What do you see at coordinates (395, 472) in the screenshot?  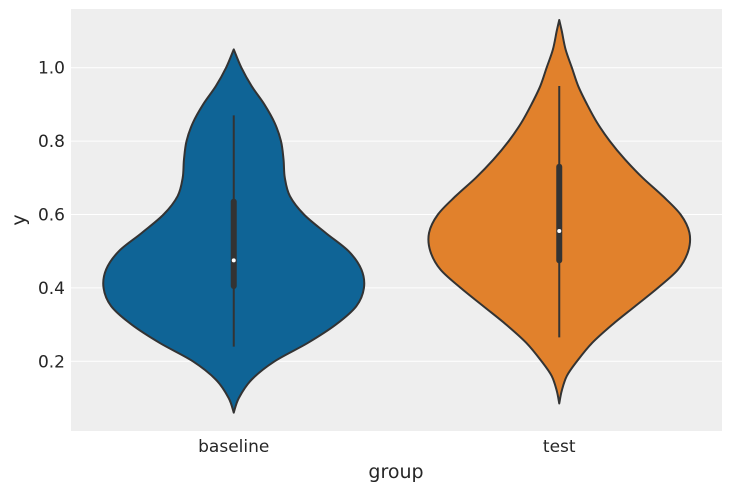 I see `x-axis-label: group` at bounding box center [395, 472].